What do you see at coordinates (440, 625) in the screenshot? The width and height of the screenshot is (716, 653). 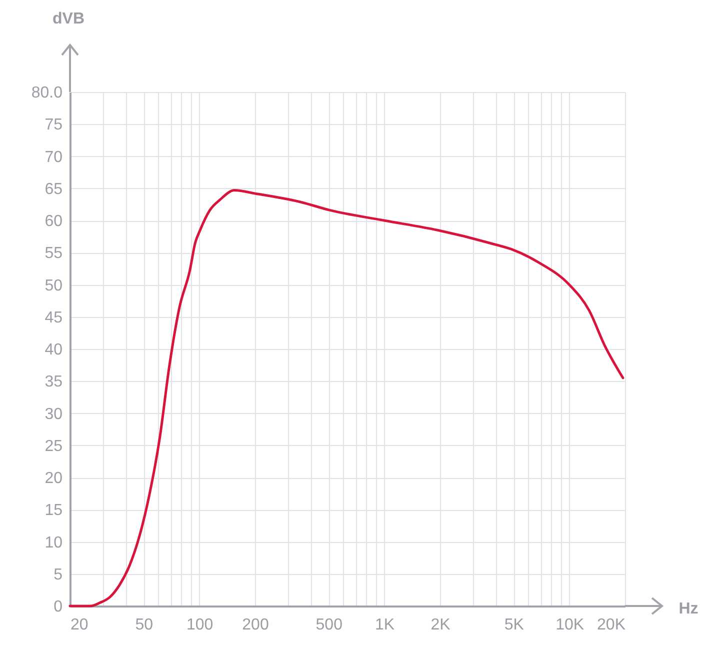 I see `x-tick-label: 2K` at bounding box center [440, 625].